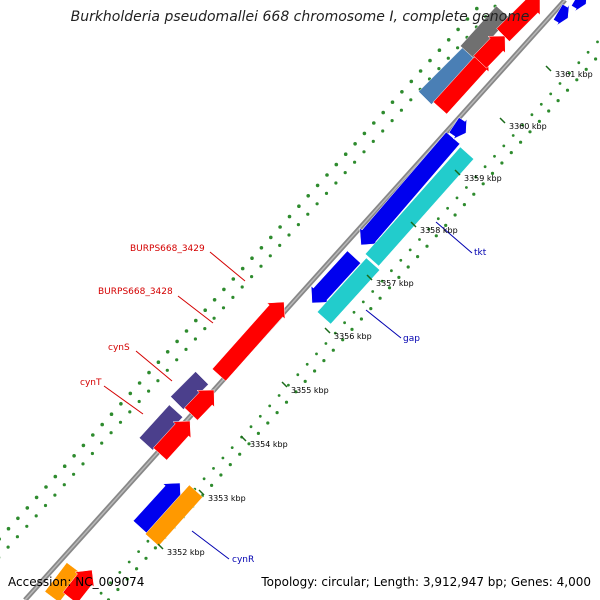  Describe the element at coordinates (227, 498) in the screenshot. I see `scale-tick-label: 3353 kbp` at that location.